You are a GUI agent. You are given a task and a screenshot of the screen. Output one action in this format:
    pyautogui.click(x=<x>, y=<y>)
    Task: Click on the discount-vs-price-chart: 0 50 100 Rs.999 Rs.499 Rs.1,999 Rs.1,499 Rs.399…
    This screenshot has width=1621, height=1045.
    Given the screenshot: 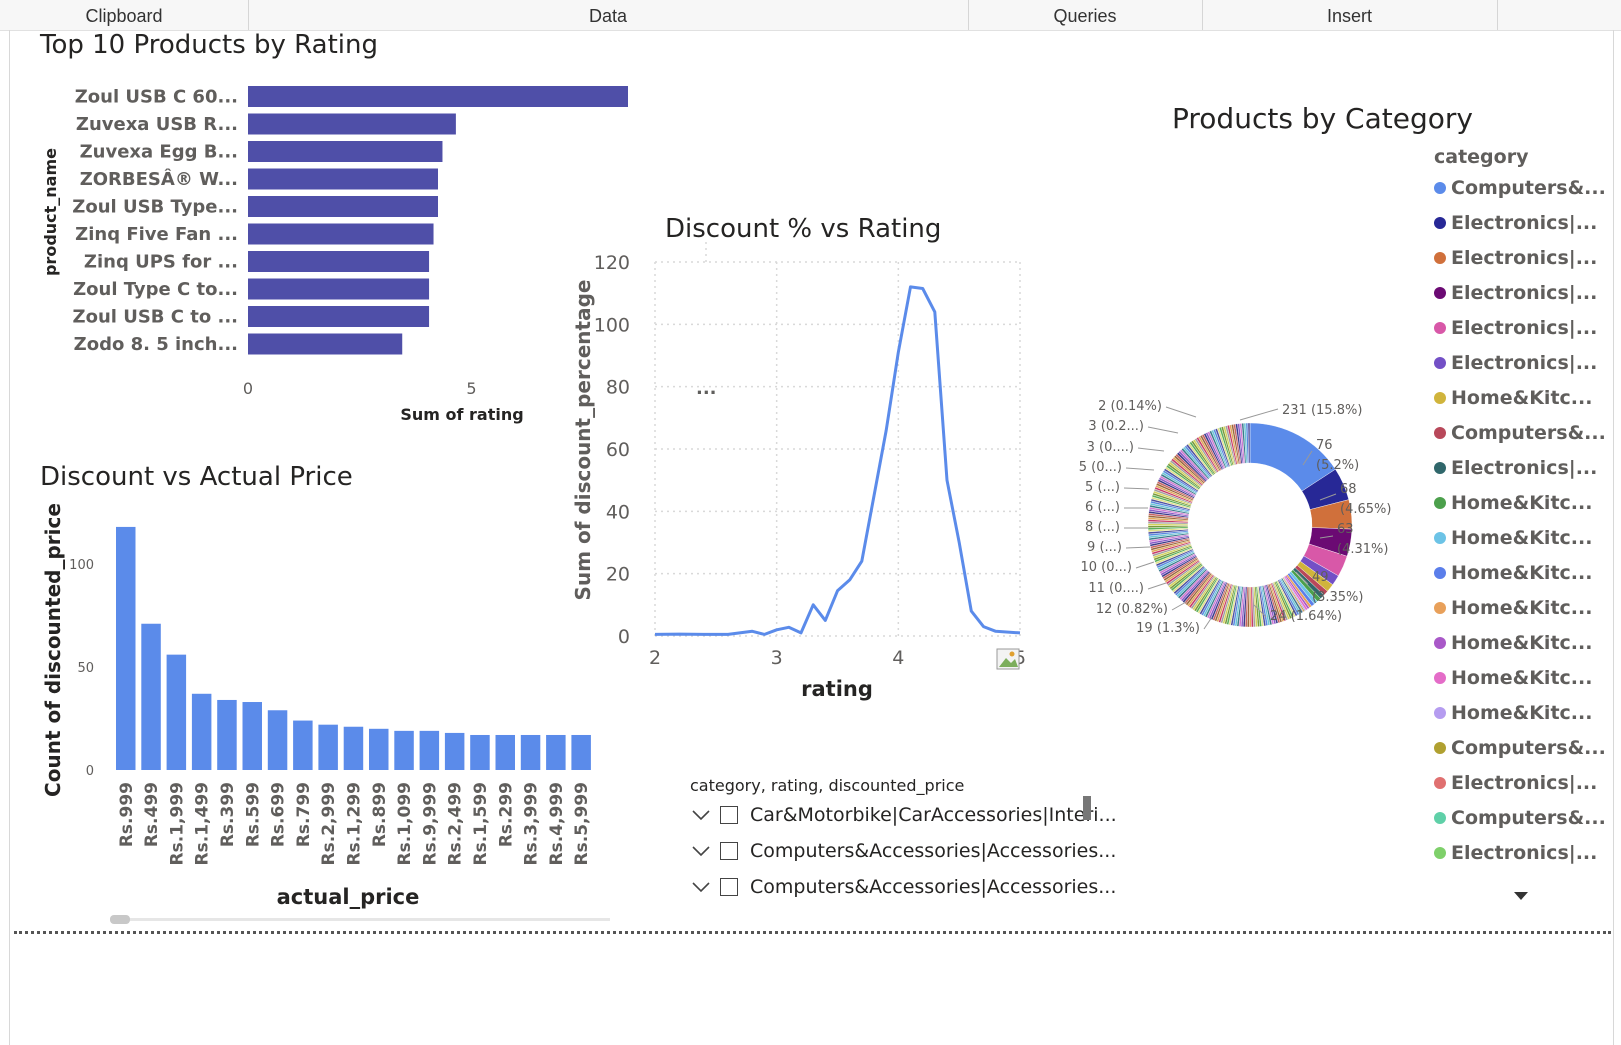 What is the action you would take?
    pyautogui.click(x=325, y=715)
    